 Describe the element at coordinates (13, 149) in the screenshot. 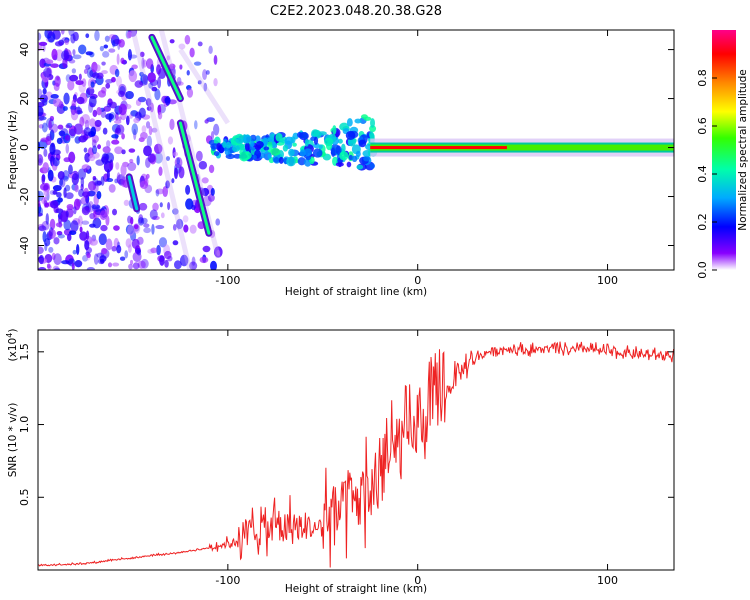

I see `spectrogram-ylabel: Frequency (Hz)` at that location.